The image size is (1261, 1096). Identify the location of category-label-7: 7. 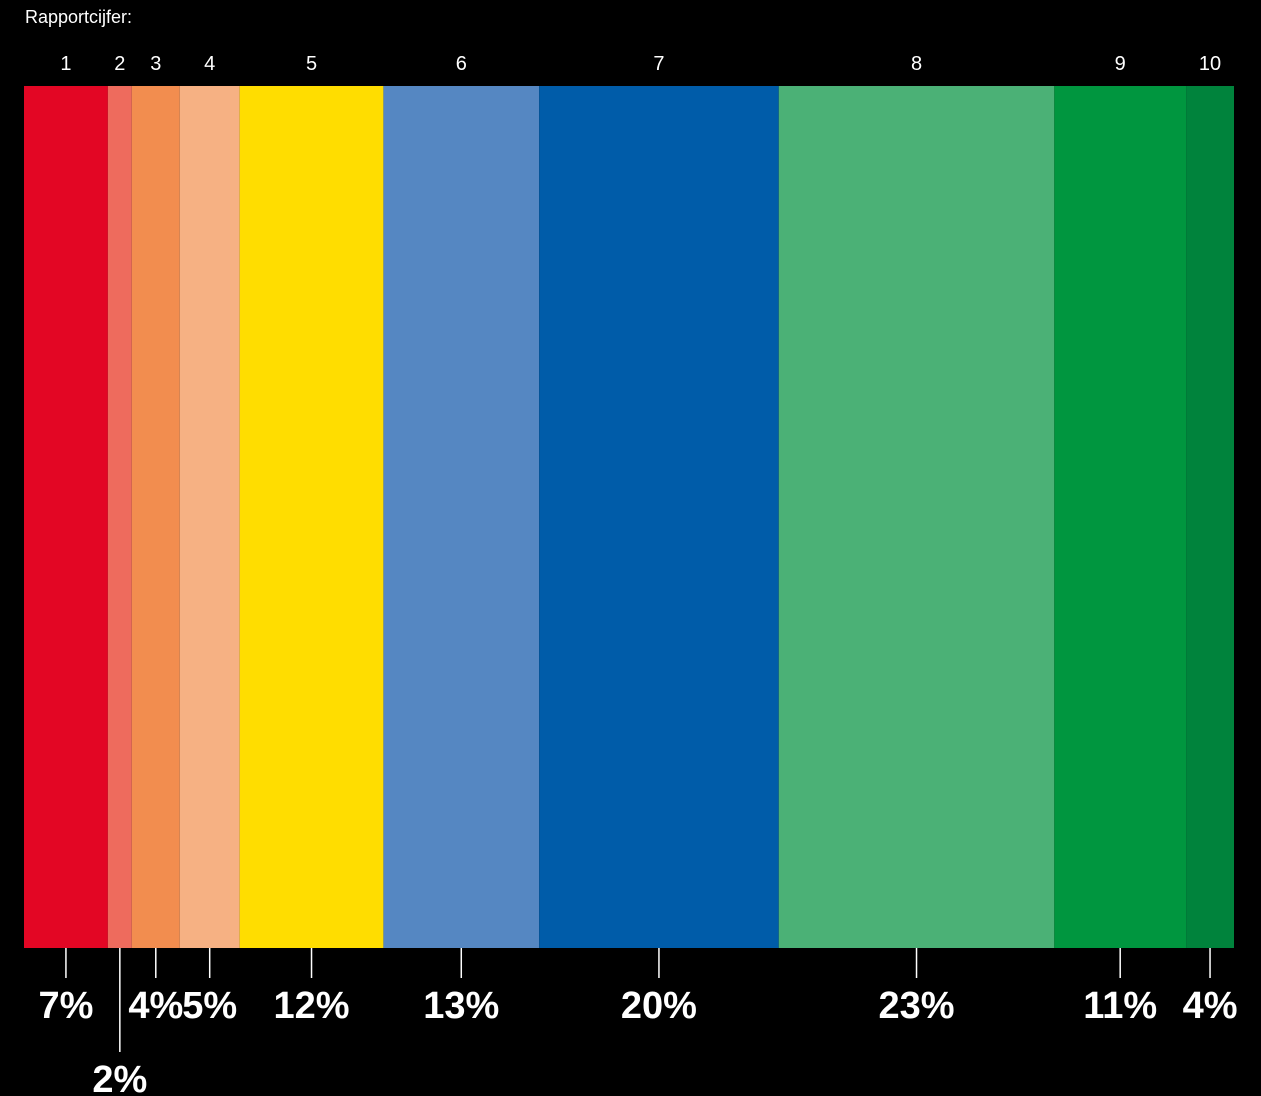
(658, 64).